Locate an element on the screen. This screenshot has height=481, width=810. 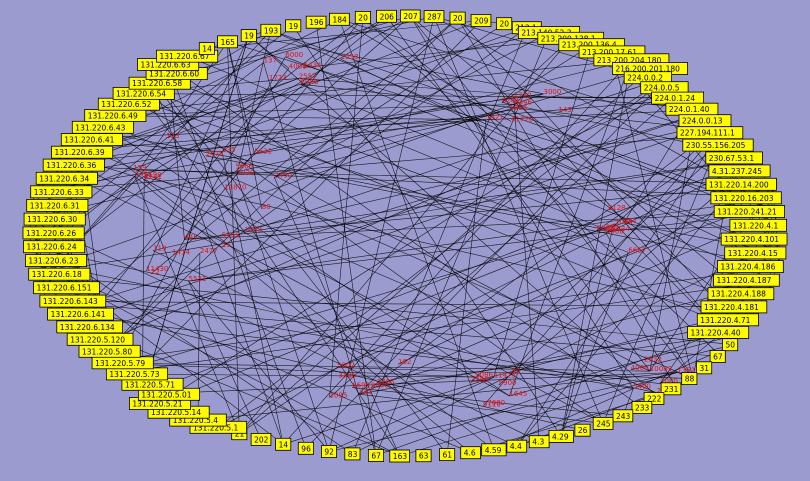
port-label: 389 is located at coordinates (612, 228).